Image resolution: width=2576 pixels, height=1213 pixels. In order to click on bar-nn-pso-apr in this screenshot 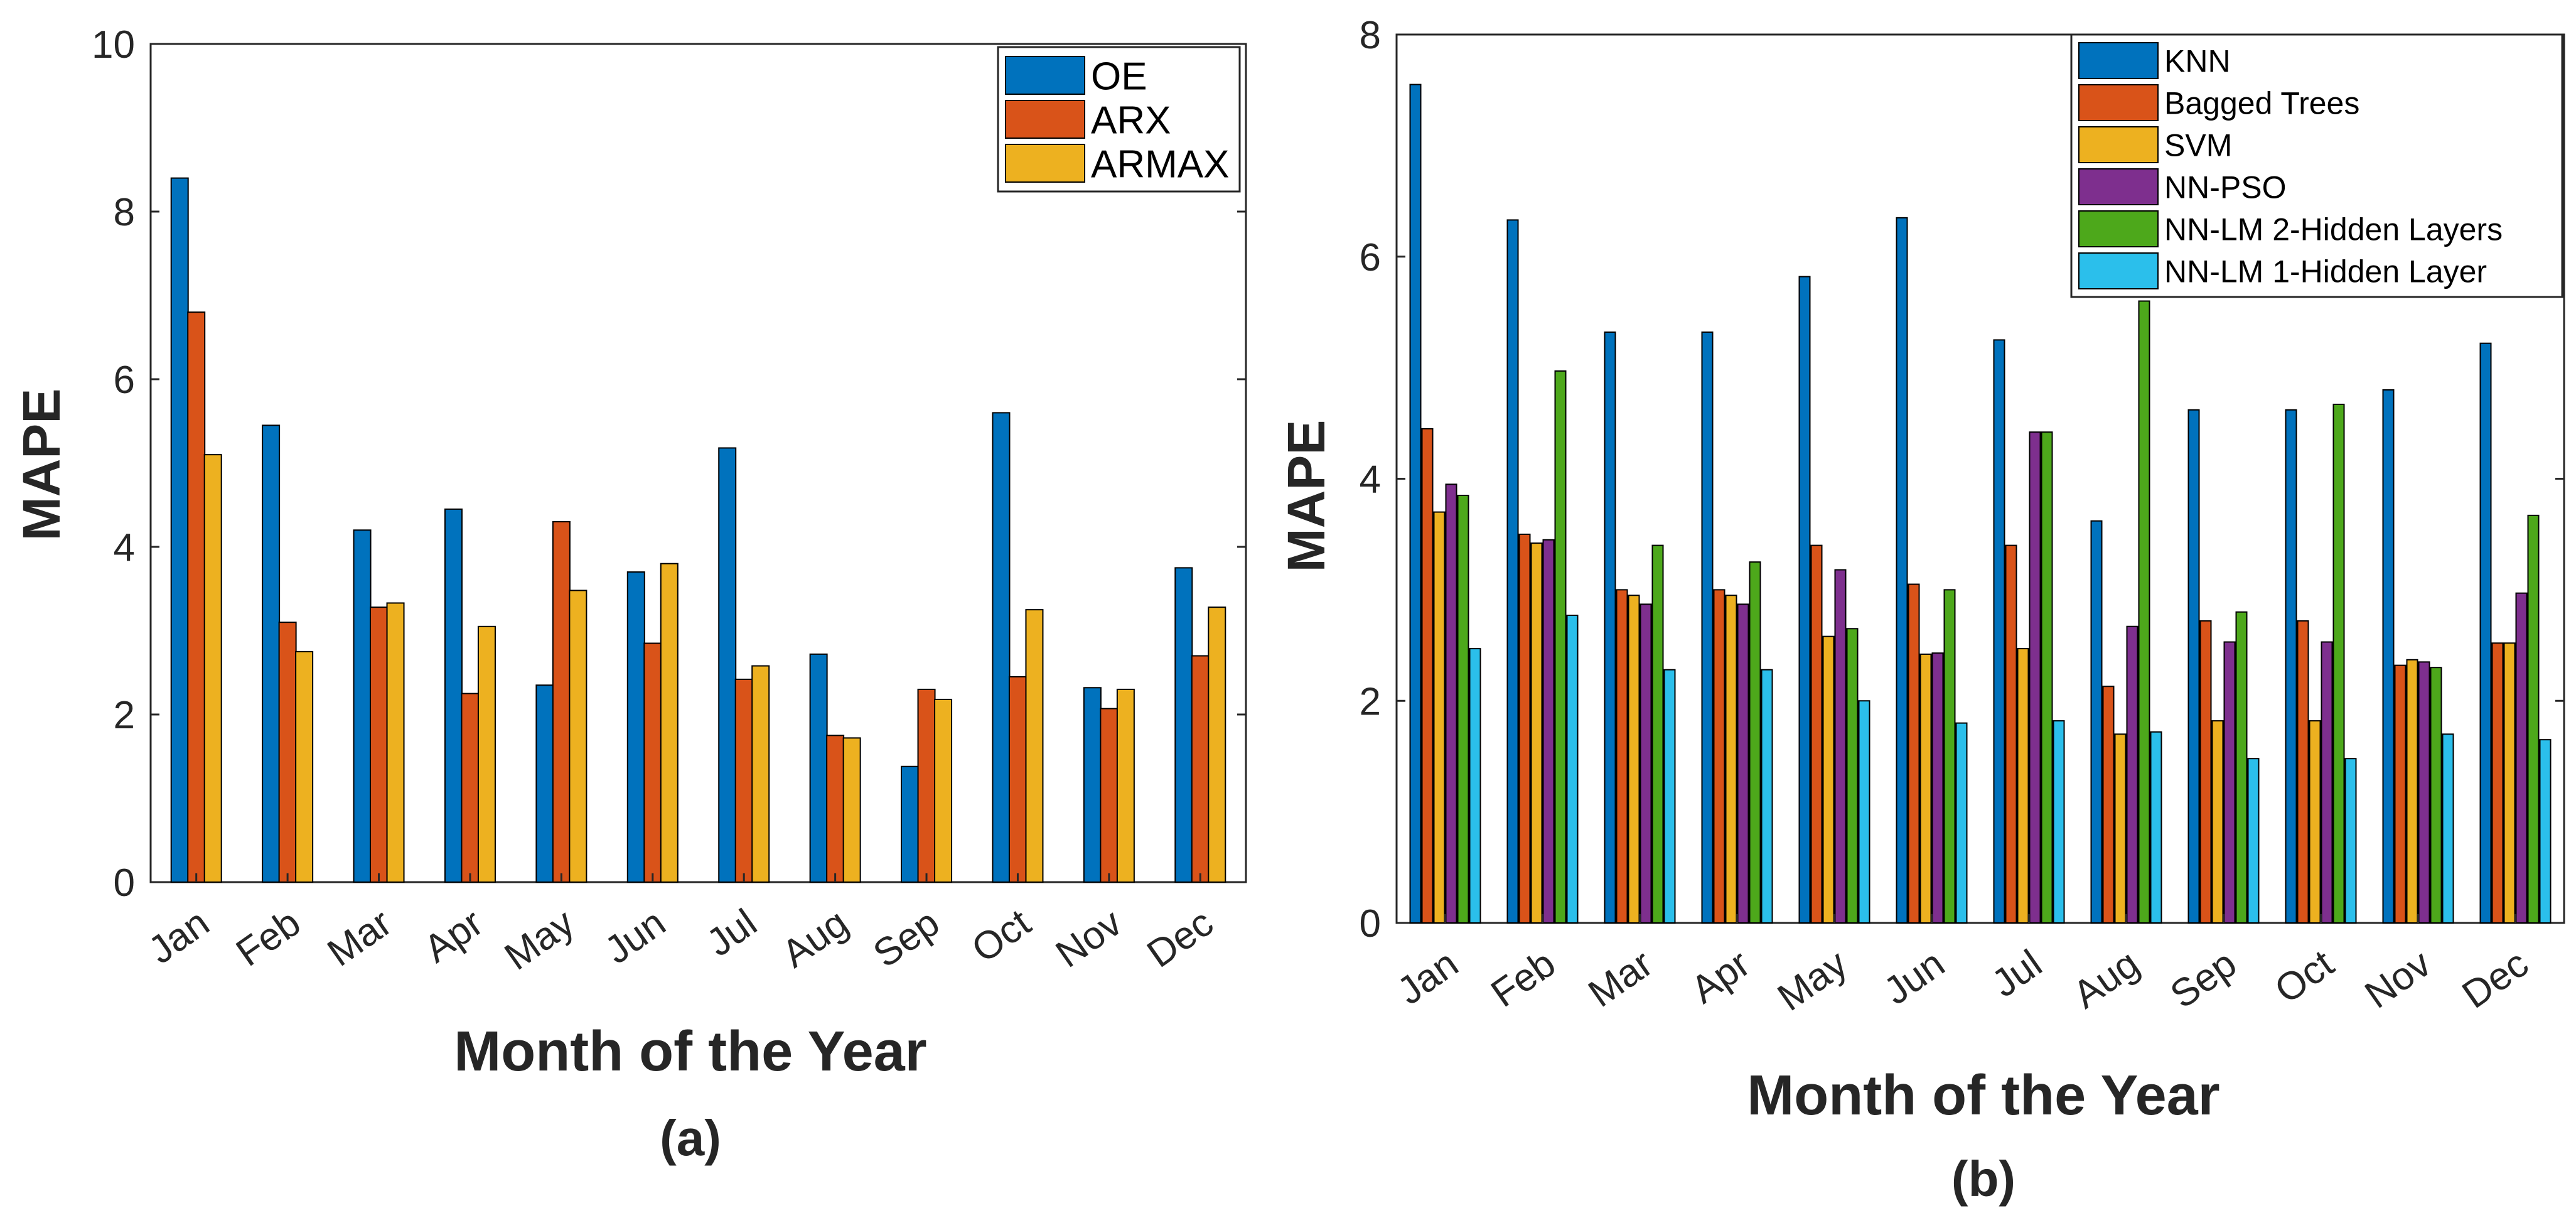, I will do `click(1743, 763)`.